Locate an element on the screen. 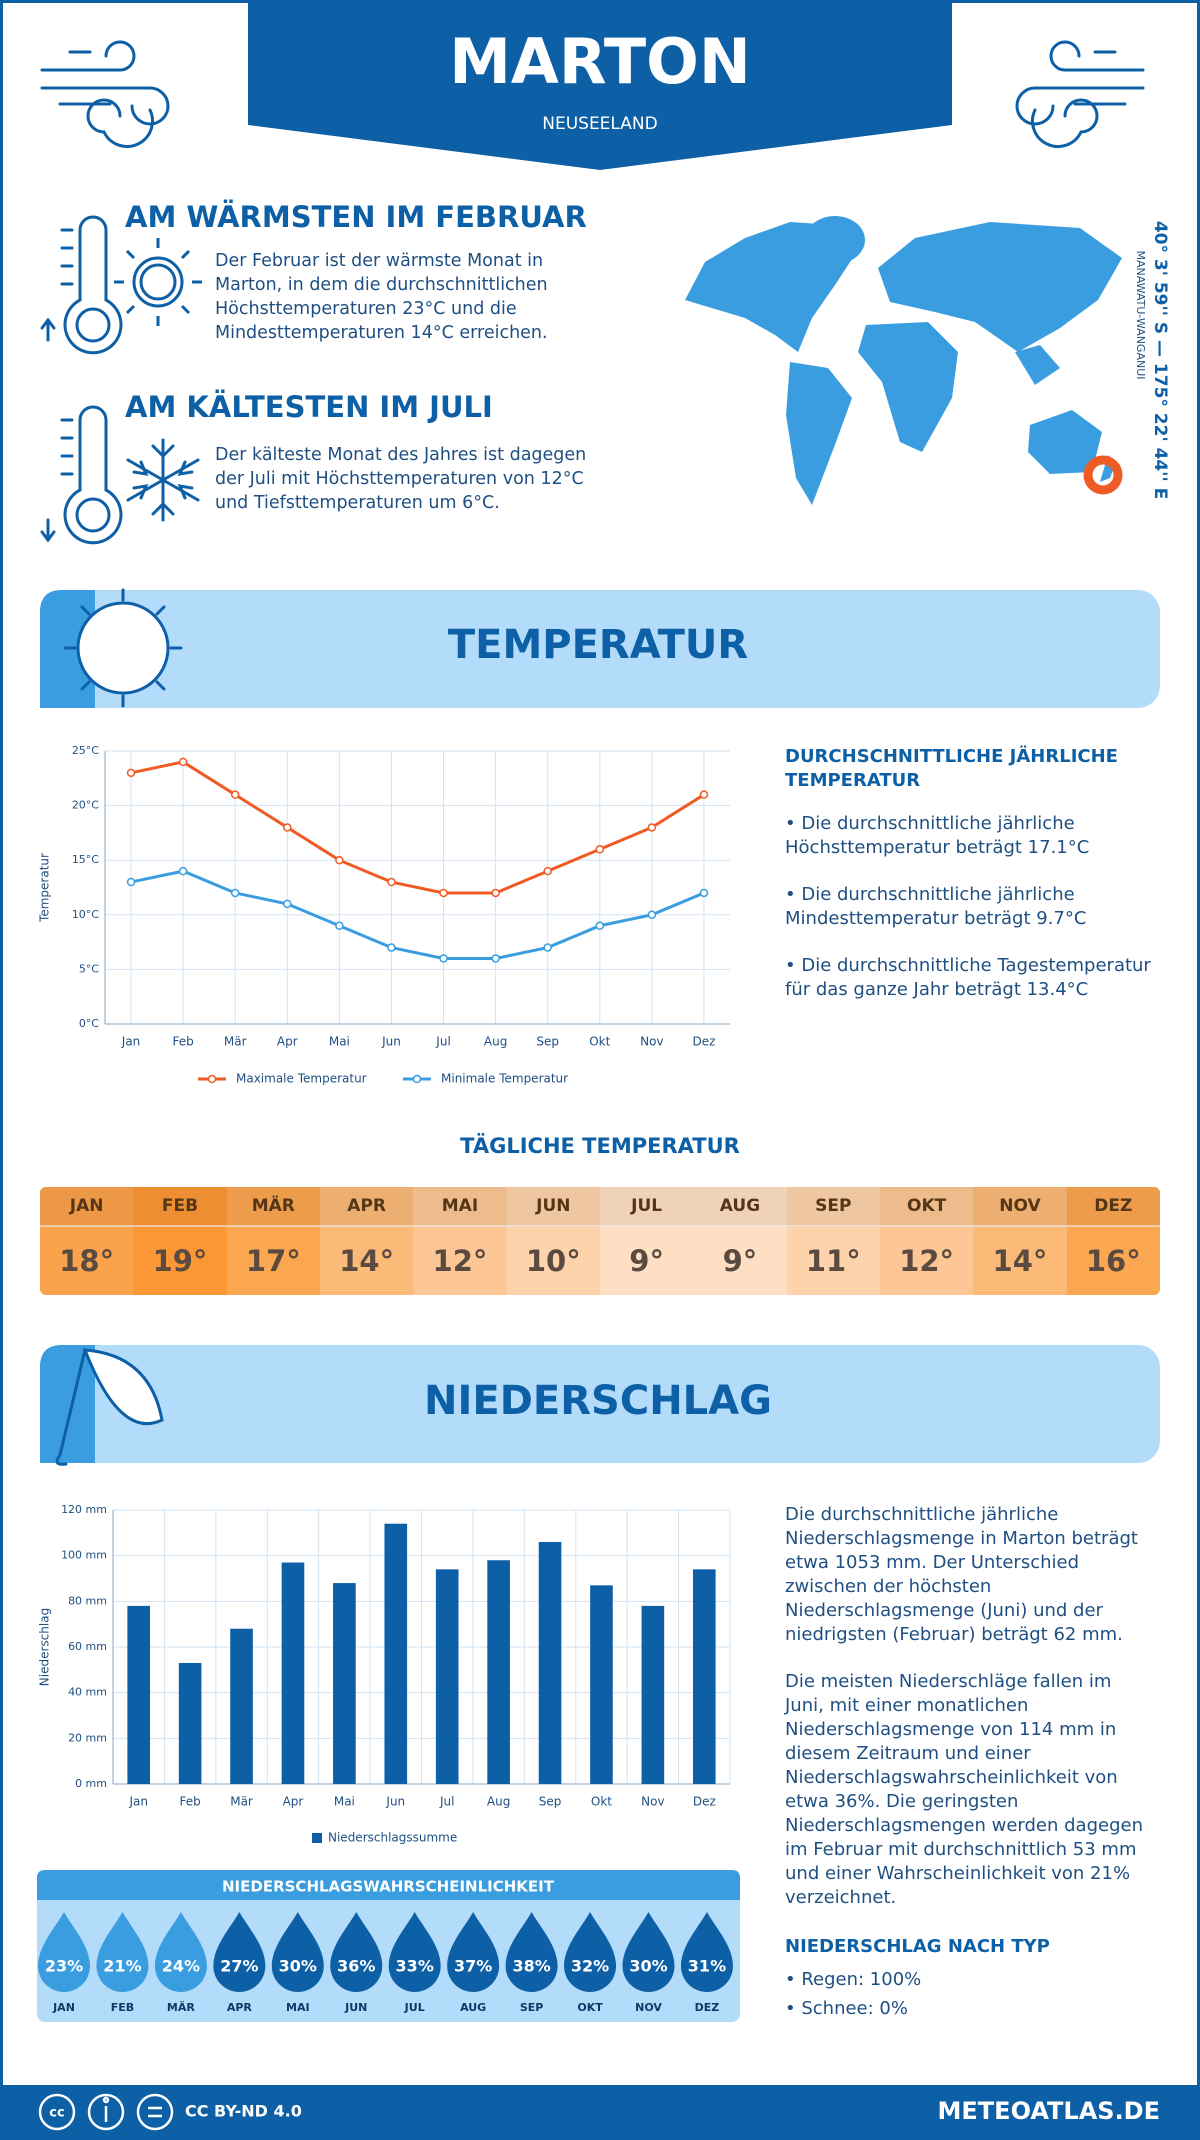  daily-value: 14° is located at coordinates (1020, 1261).